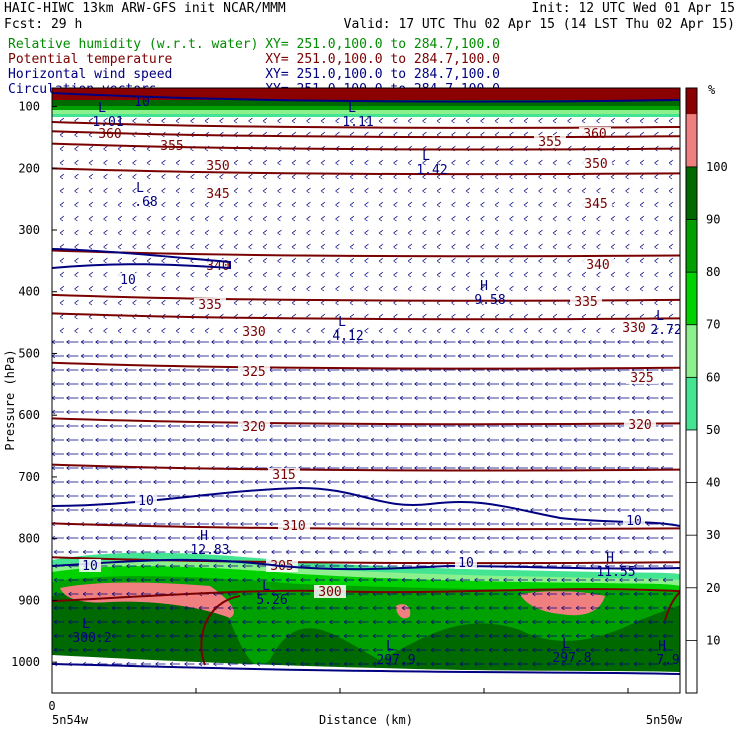 Image resolution: width=740 pixels, height=740 pixels. I want to click on x-axis, so click(340, 690).